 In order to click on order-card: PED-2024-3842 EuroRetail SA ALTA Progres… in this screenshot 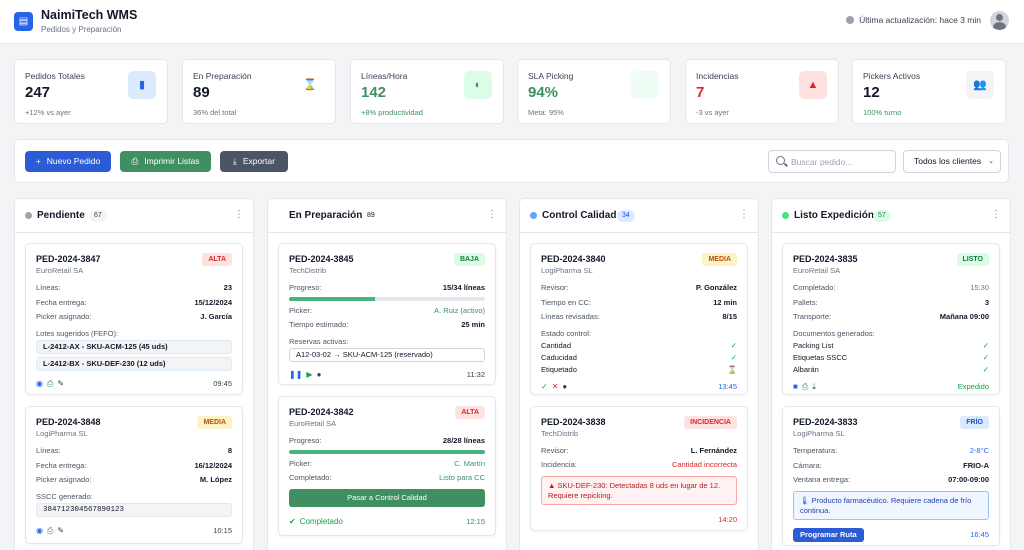, I will do `click(387, 466)`.